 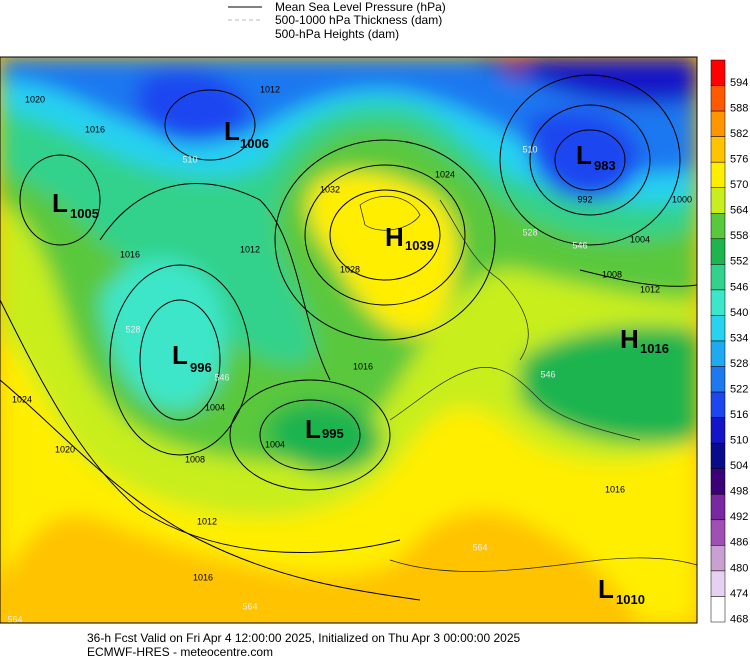 I want to click on colorbar-label: 516, so click(x=739, y=415).